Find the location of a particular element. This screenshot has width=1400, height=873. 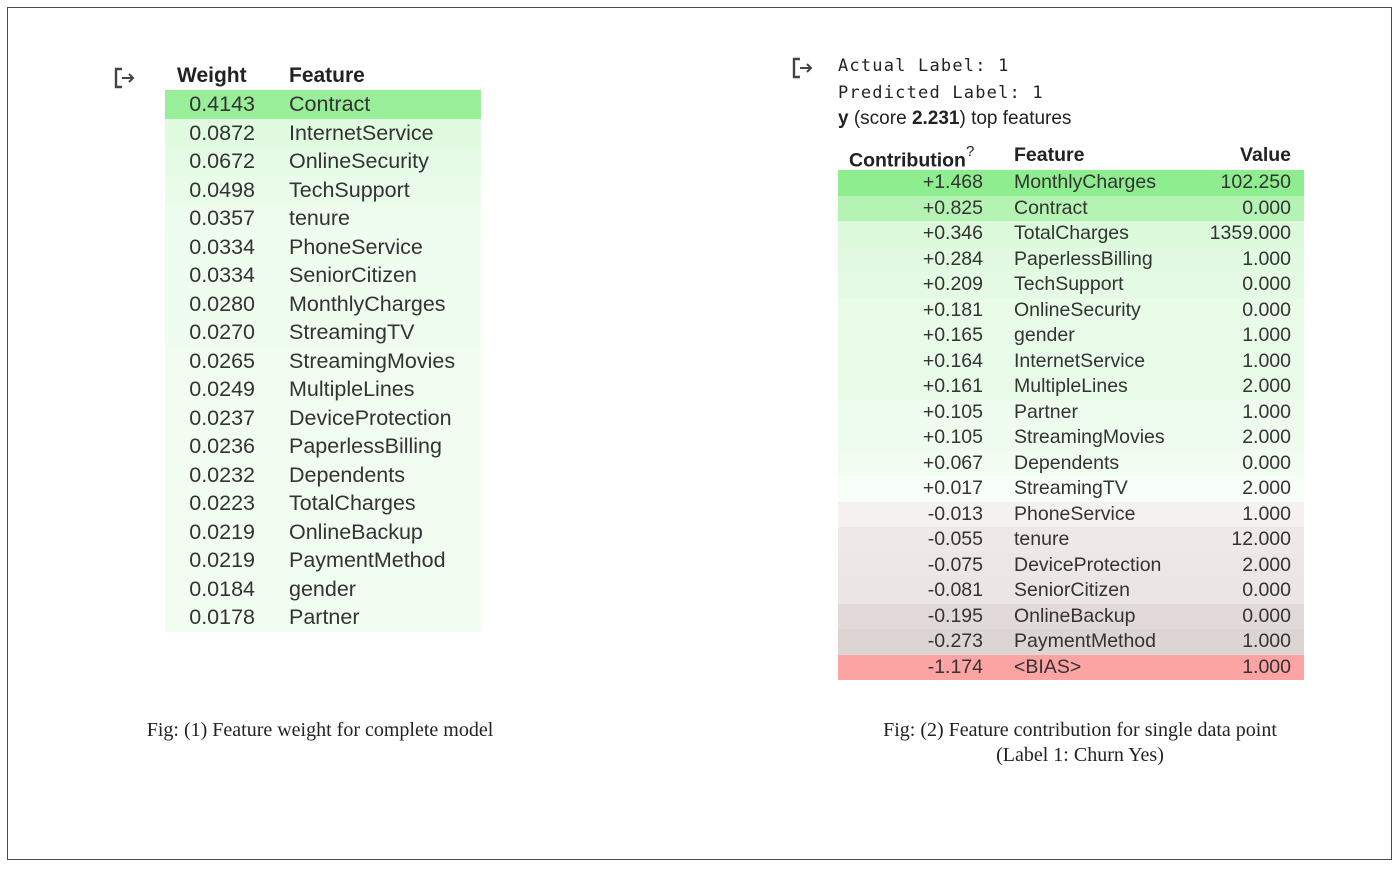

weight-table-row: 0.0249 MultipleLines is located at coordinates (323, 389).